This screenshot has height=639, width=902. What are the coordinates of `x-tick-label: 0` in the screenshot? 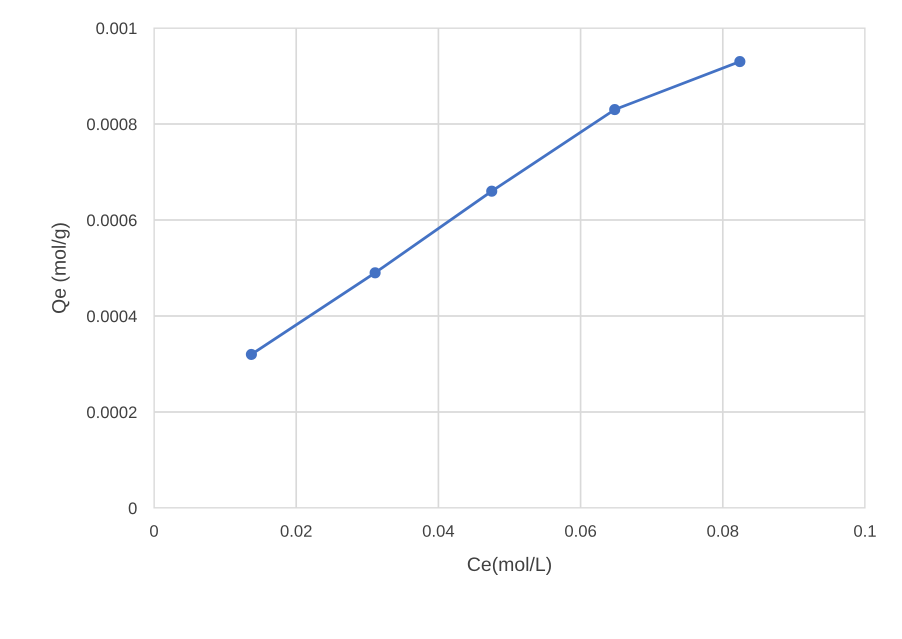 It's located at (154, 531).